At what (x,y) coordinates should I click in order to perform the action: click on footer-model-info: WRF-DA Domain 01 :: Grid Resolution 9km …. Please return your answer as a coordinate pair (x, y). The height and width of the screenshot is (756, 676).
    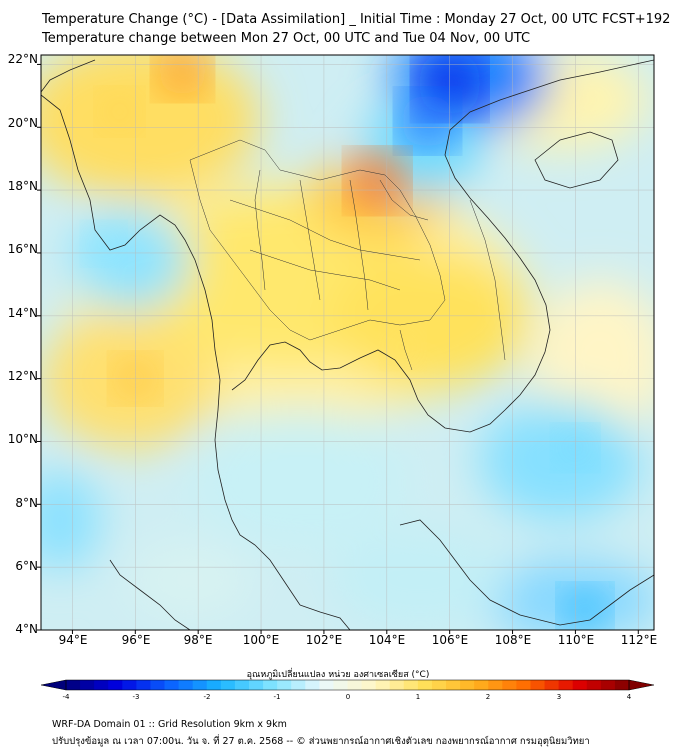
    Looking at the image, I should click on (169, 724).